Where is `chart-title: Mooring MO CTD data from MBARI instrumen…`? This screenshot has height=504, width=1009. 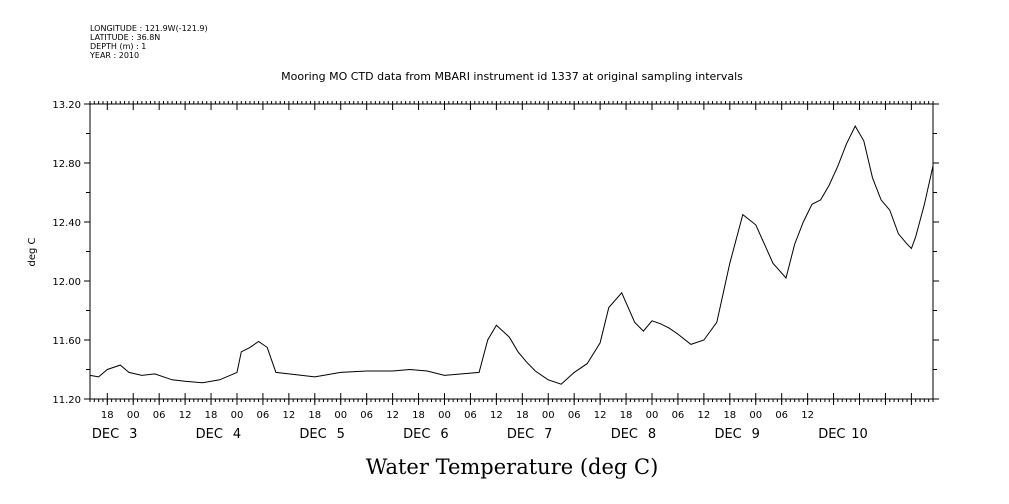 chart-title: Mooring MO CTD data from MBARI instrumen… is located at coordinates (512, 76).